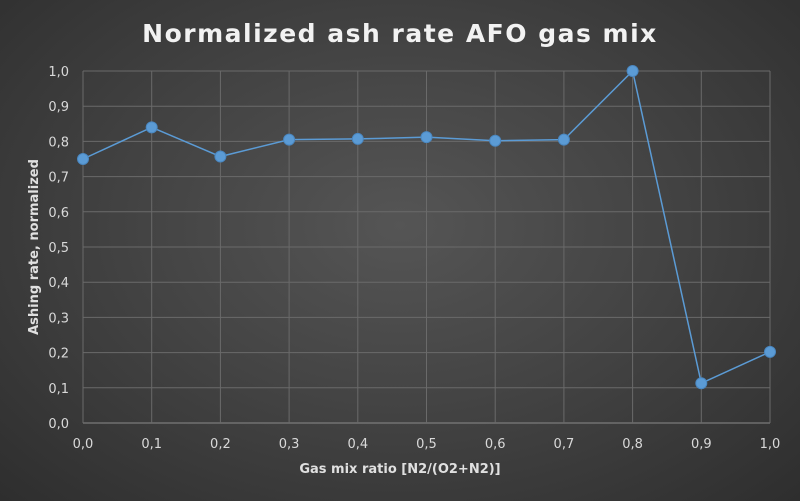 Image resolution: width=800 pixels, height=501 pixels. I want to click on y-tick-label: 0,7, so click(58, 178).